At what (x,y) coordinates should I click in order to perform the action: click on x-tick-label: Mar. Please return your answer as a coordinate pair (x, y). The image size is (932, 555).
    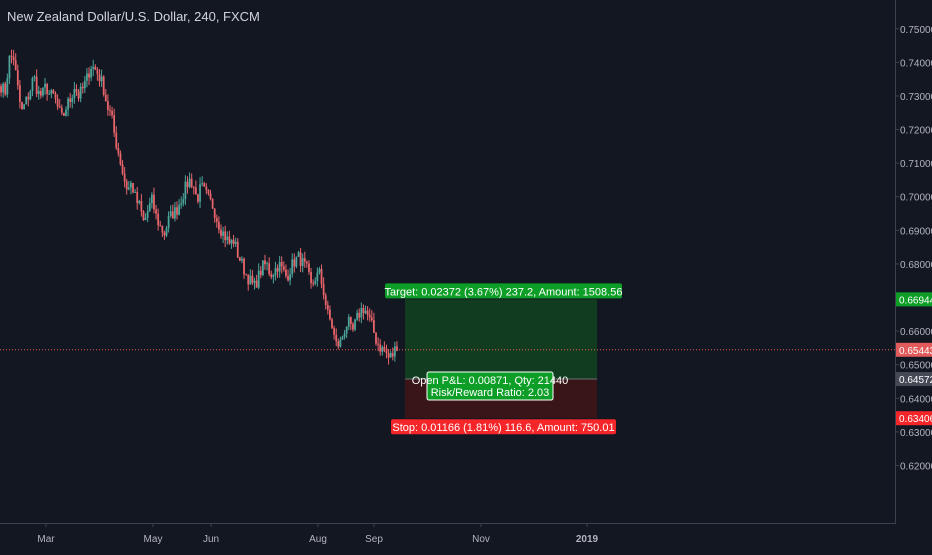
    Looking at the image, I should click on (46, 539).